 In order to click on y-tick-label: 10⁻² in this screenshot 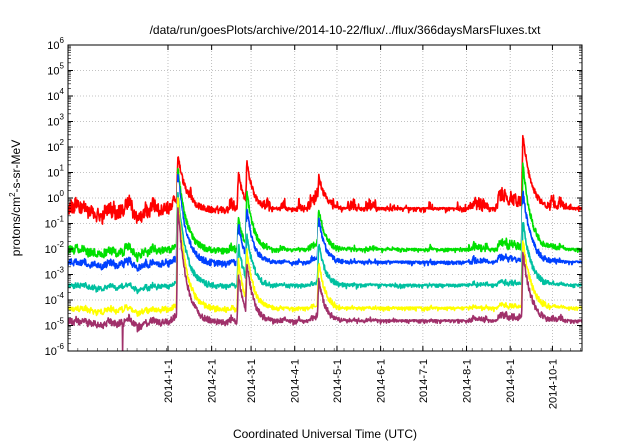, I will do `click(55, 248)`.